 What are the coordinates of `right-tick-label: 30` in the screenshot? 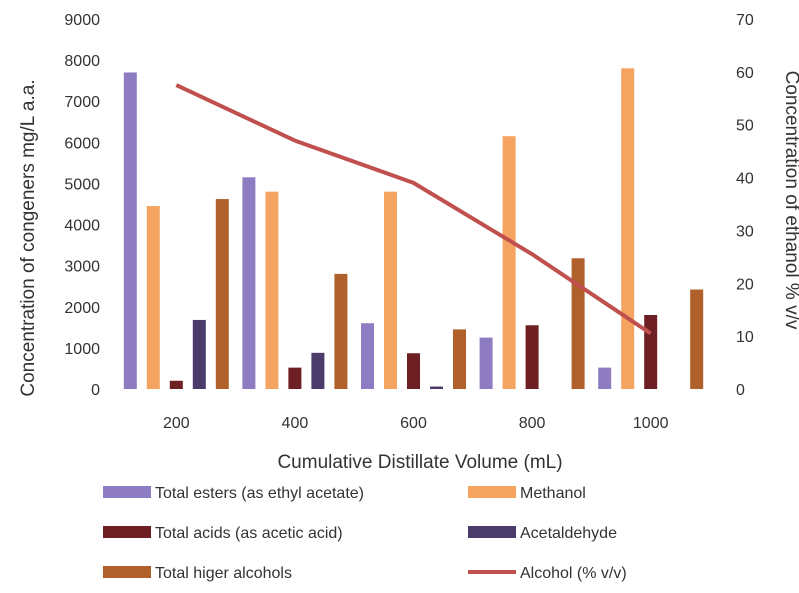 It's located at (745, 231).